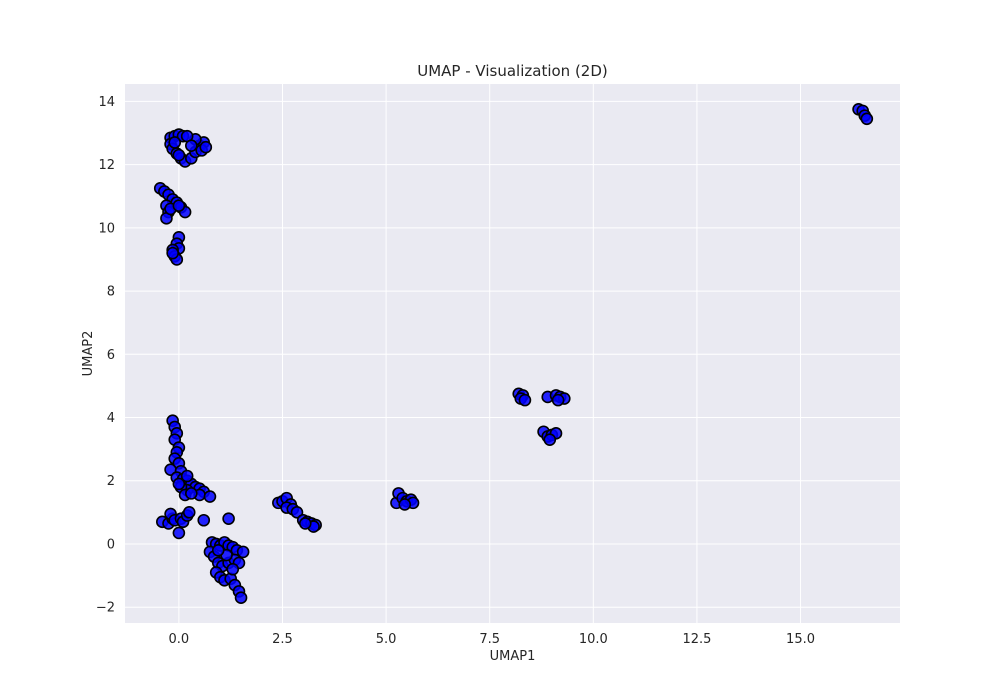 This screenshot has height=700, width=1000. What do you see at coordinates (513, 656) in the screenshot?
I see `x-axis-label: UMAP1` at bounding box center [513, 656].